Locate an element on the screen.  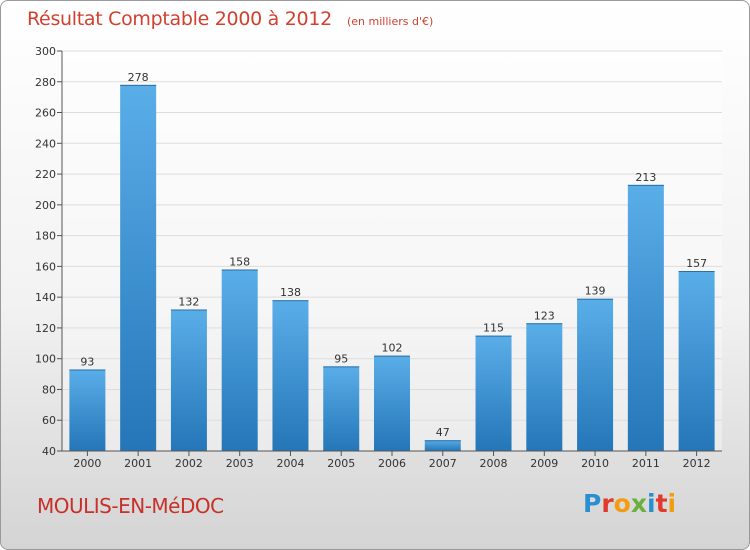
value-label-2012: 157 is located at coordinates (696, 263).